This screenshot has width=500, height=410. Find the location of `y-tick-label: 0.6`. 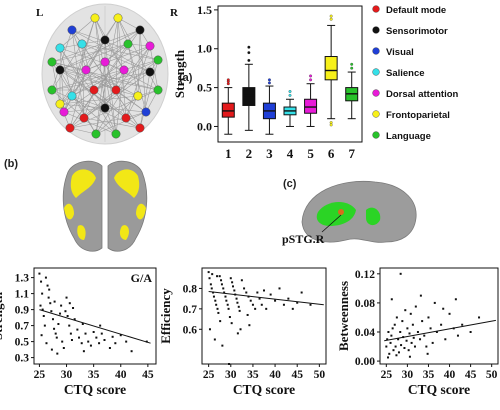

y-tick-label: 0.6 is located at coordinates (190, 330).